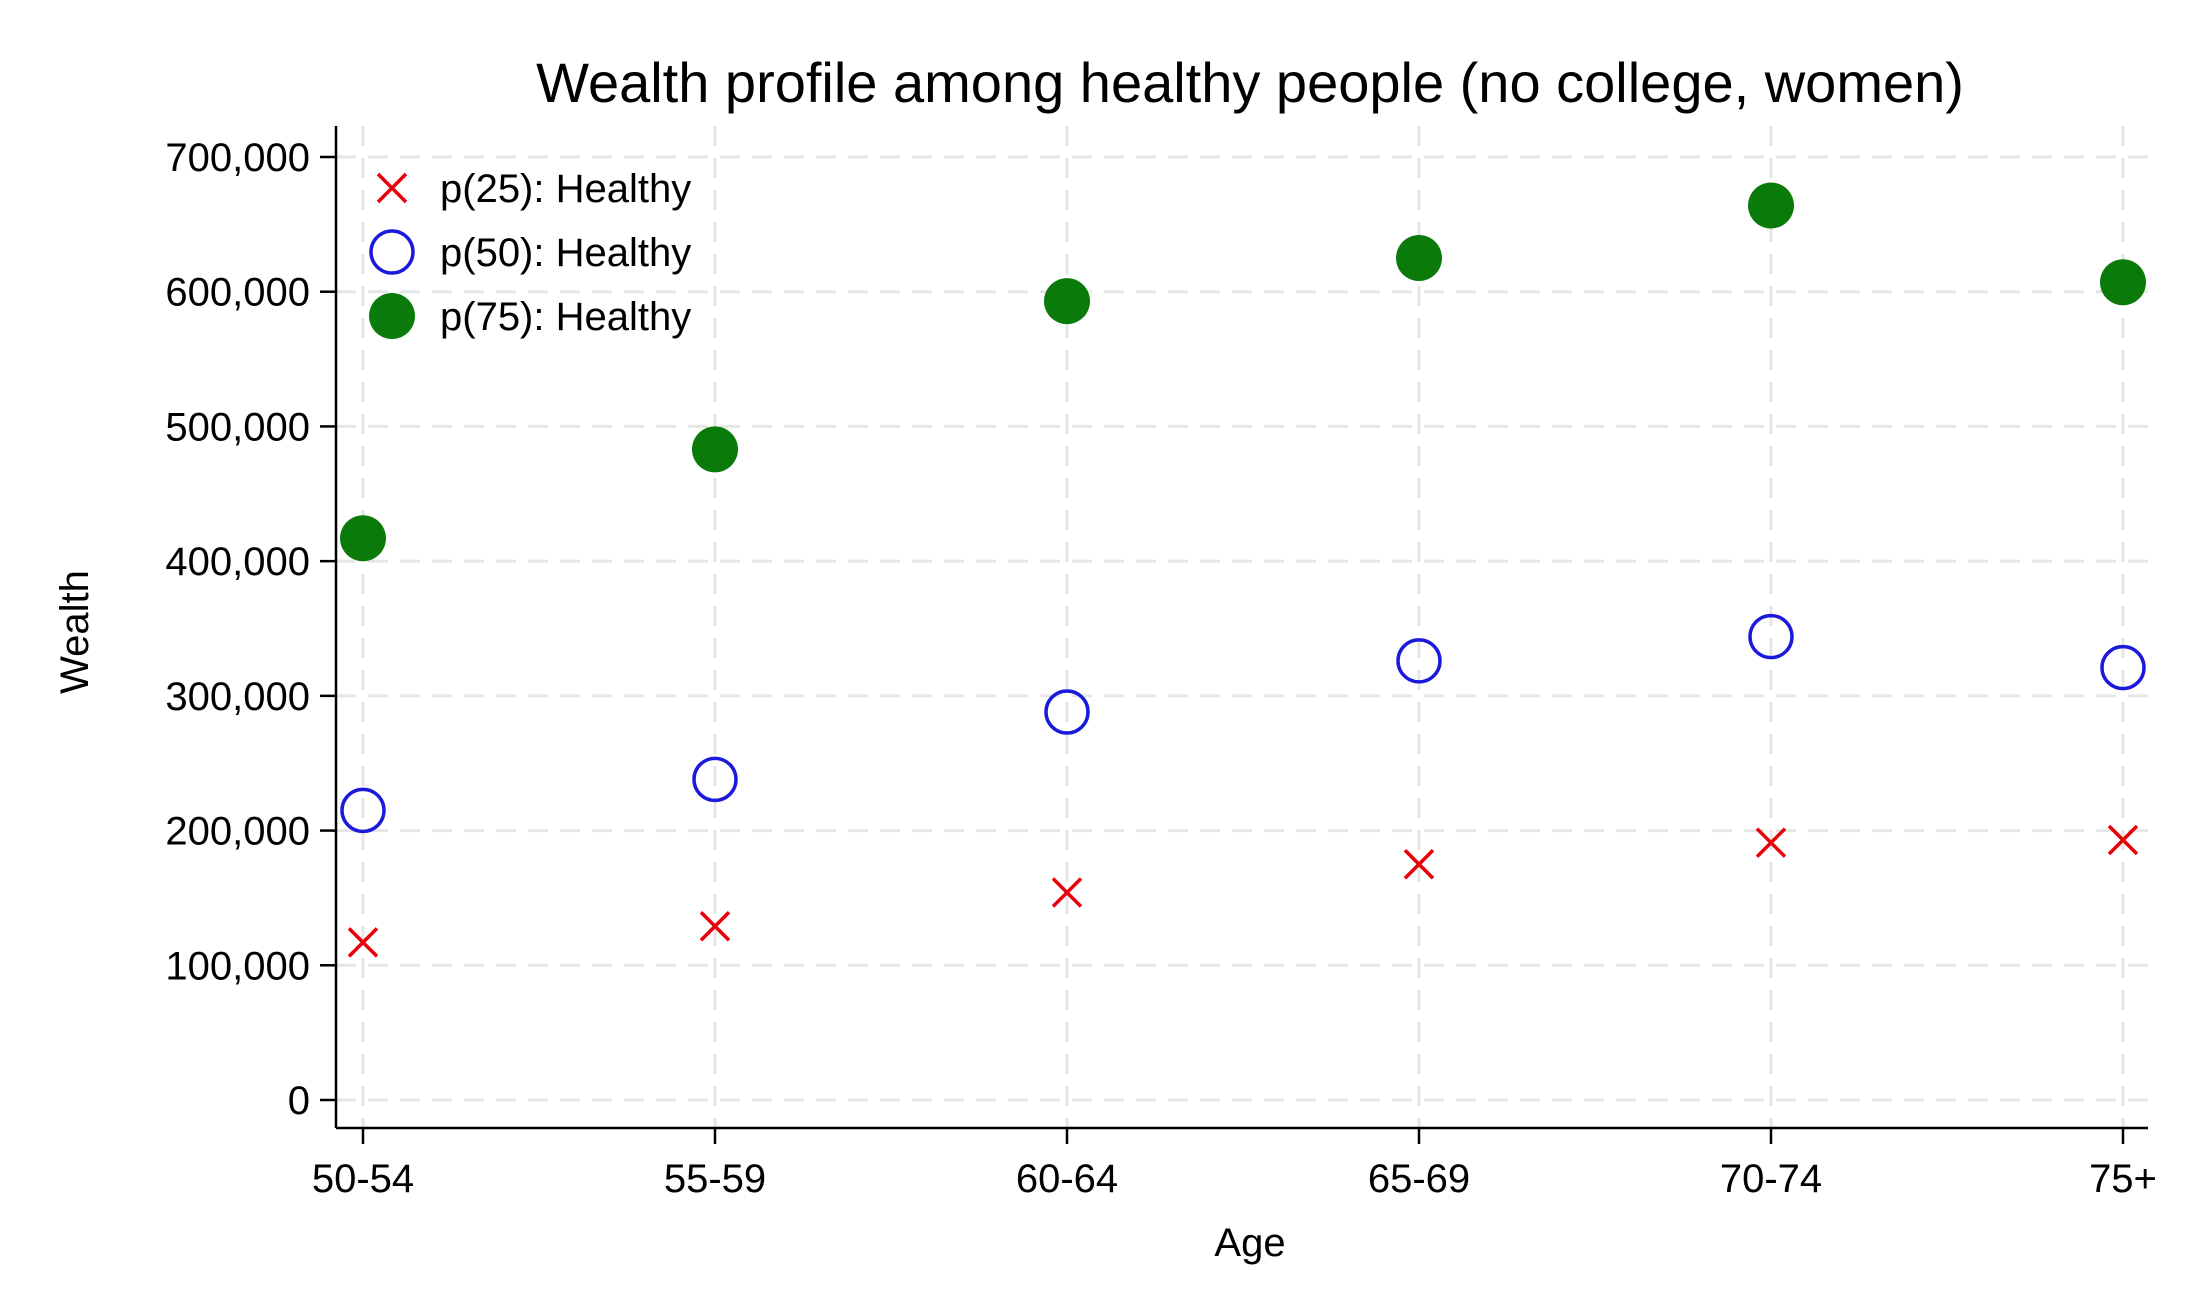 This screenshot has width=2194, height=1316. What do you see at coordinates (237, 832) in the screenshot?
I see `y-tick-label: 200,000` at bounding box center [237, 832].